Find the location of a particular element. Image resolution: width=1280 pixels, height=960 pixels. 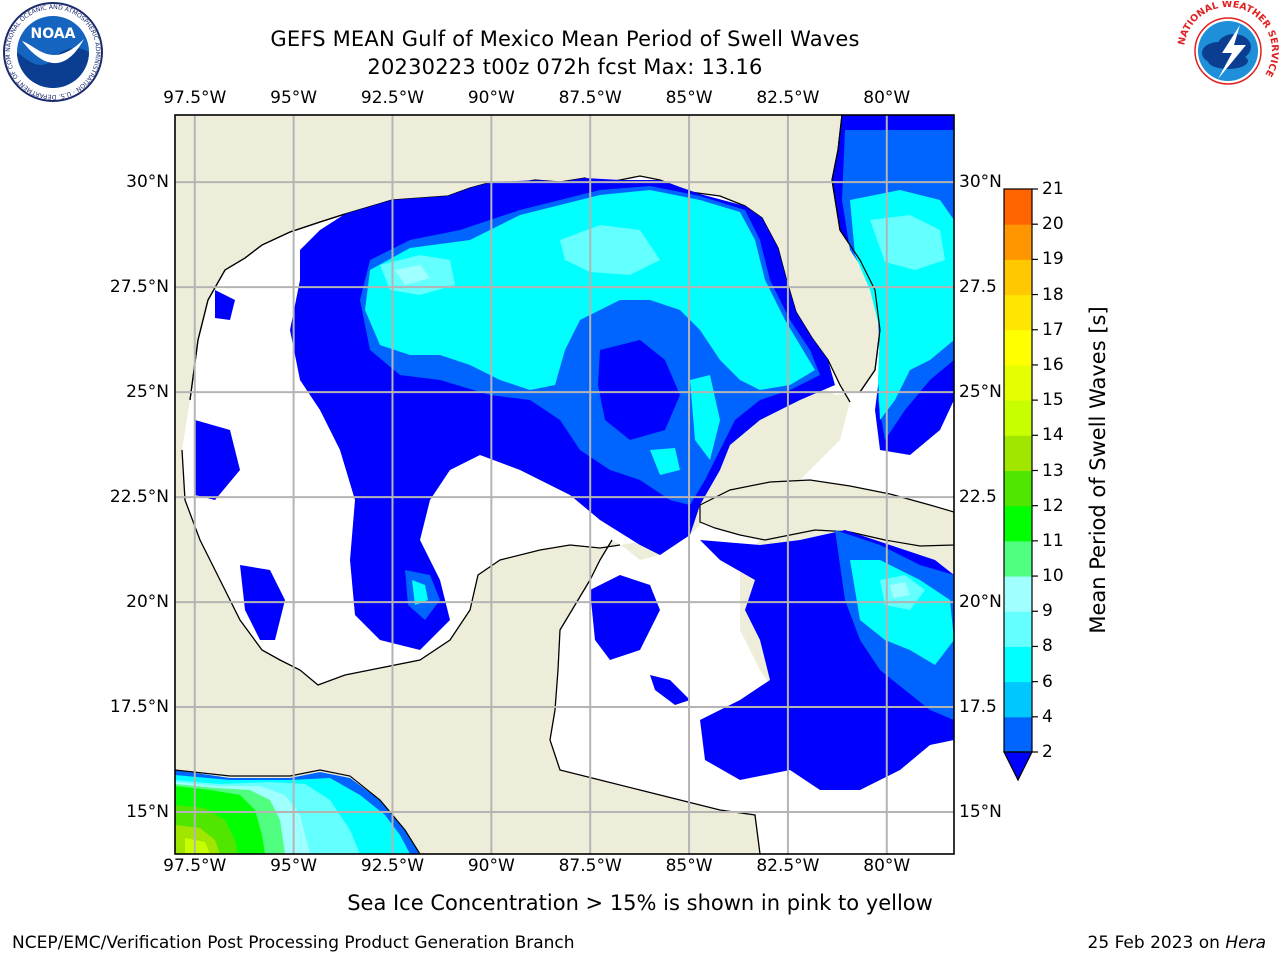

colorbar-tick-label: 4 is located at coordinates (1047, 716).